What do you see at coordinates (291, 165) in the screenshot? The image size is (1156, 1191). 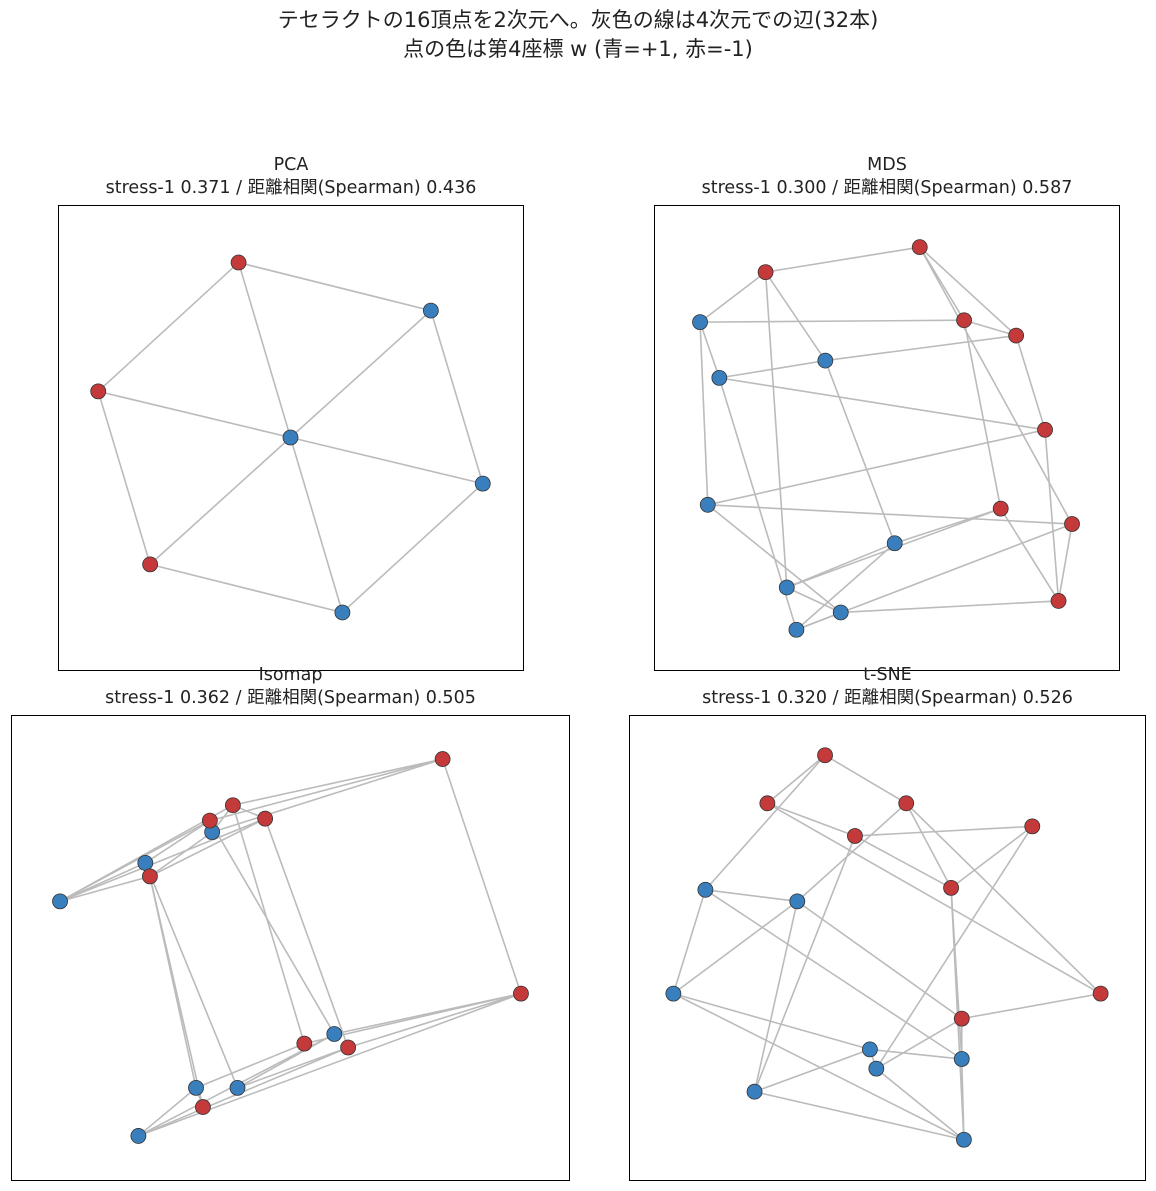 I see `panel-method-label: PCA` at bounding box center [291, 165].